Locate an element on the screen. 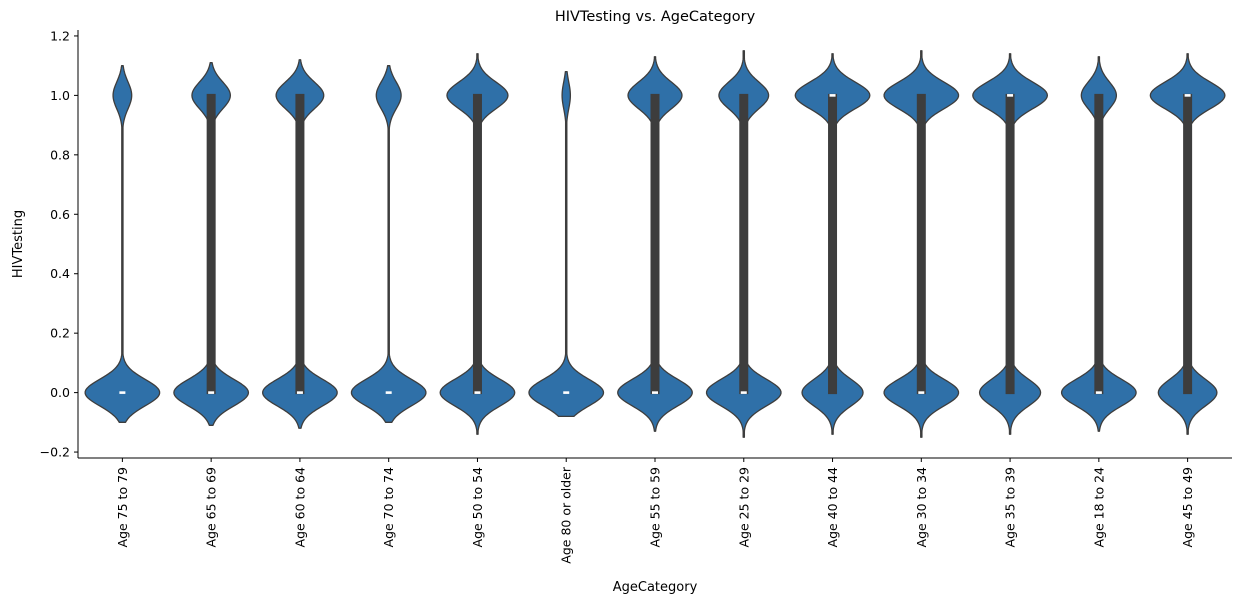  y-tick-label: 0.2 is located at coordinates (60, 333).